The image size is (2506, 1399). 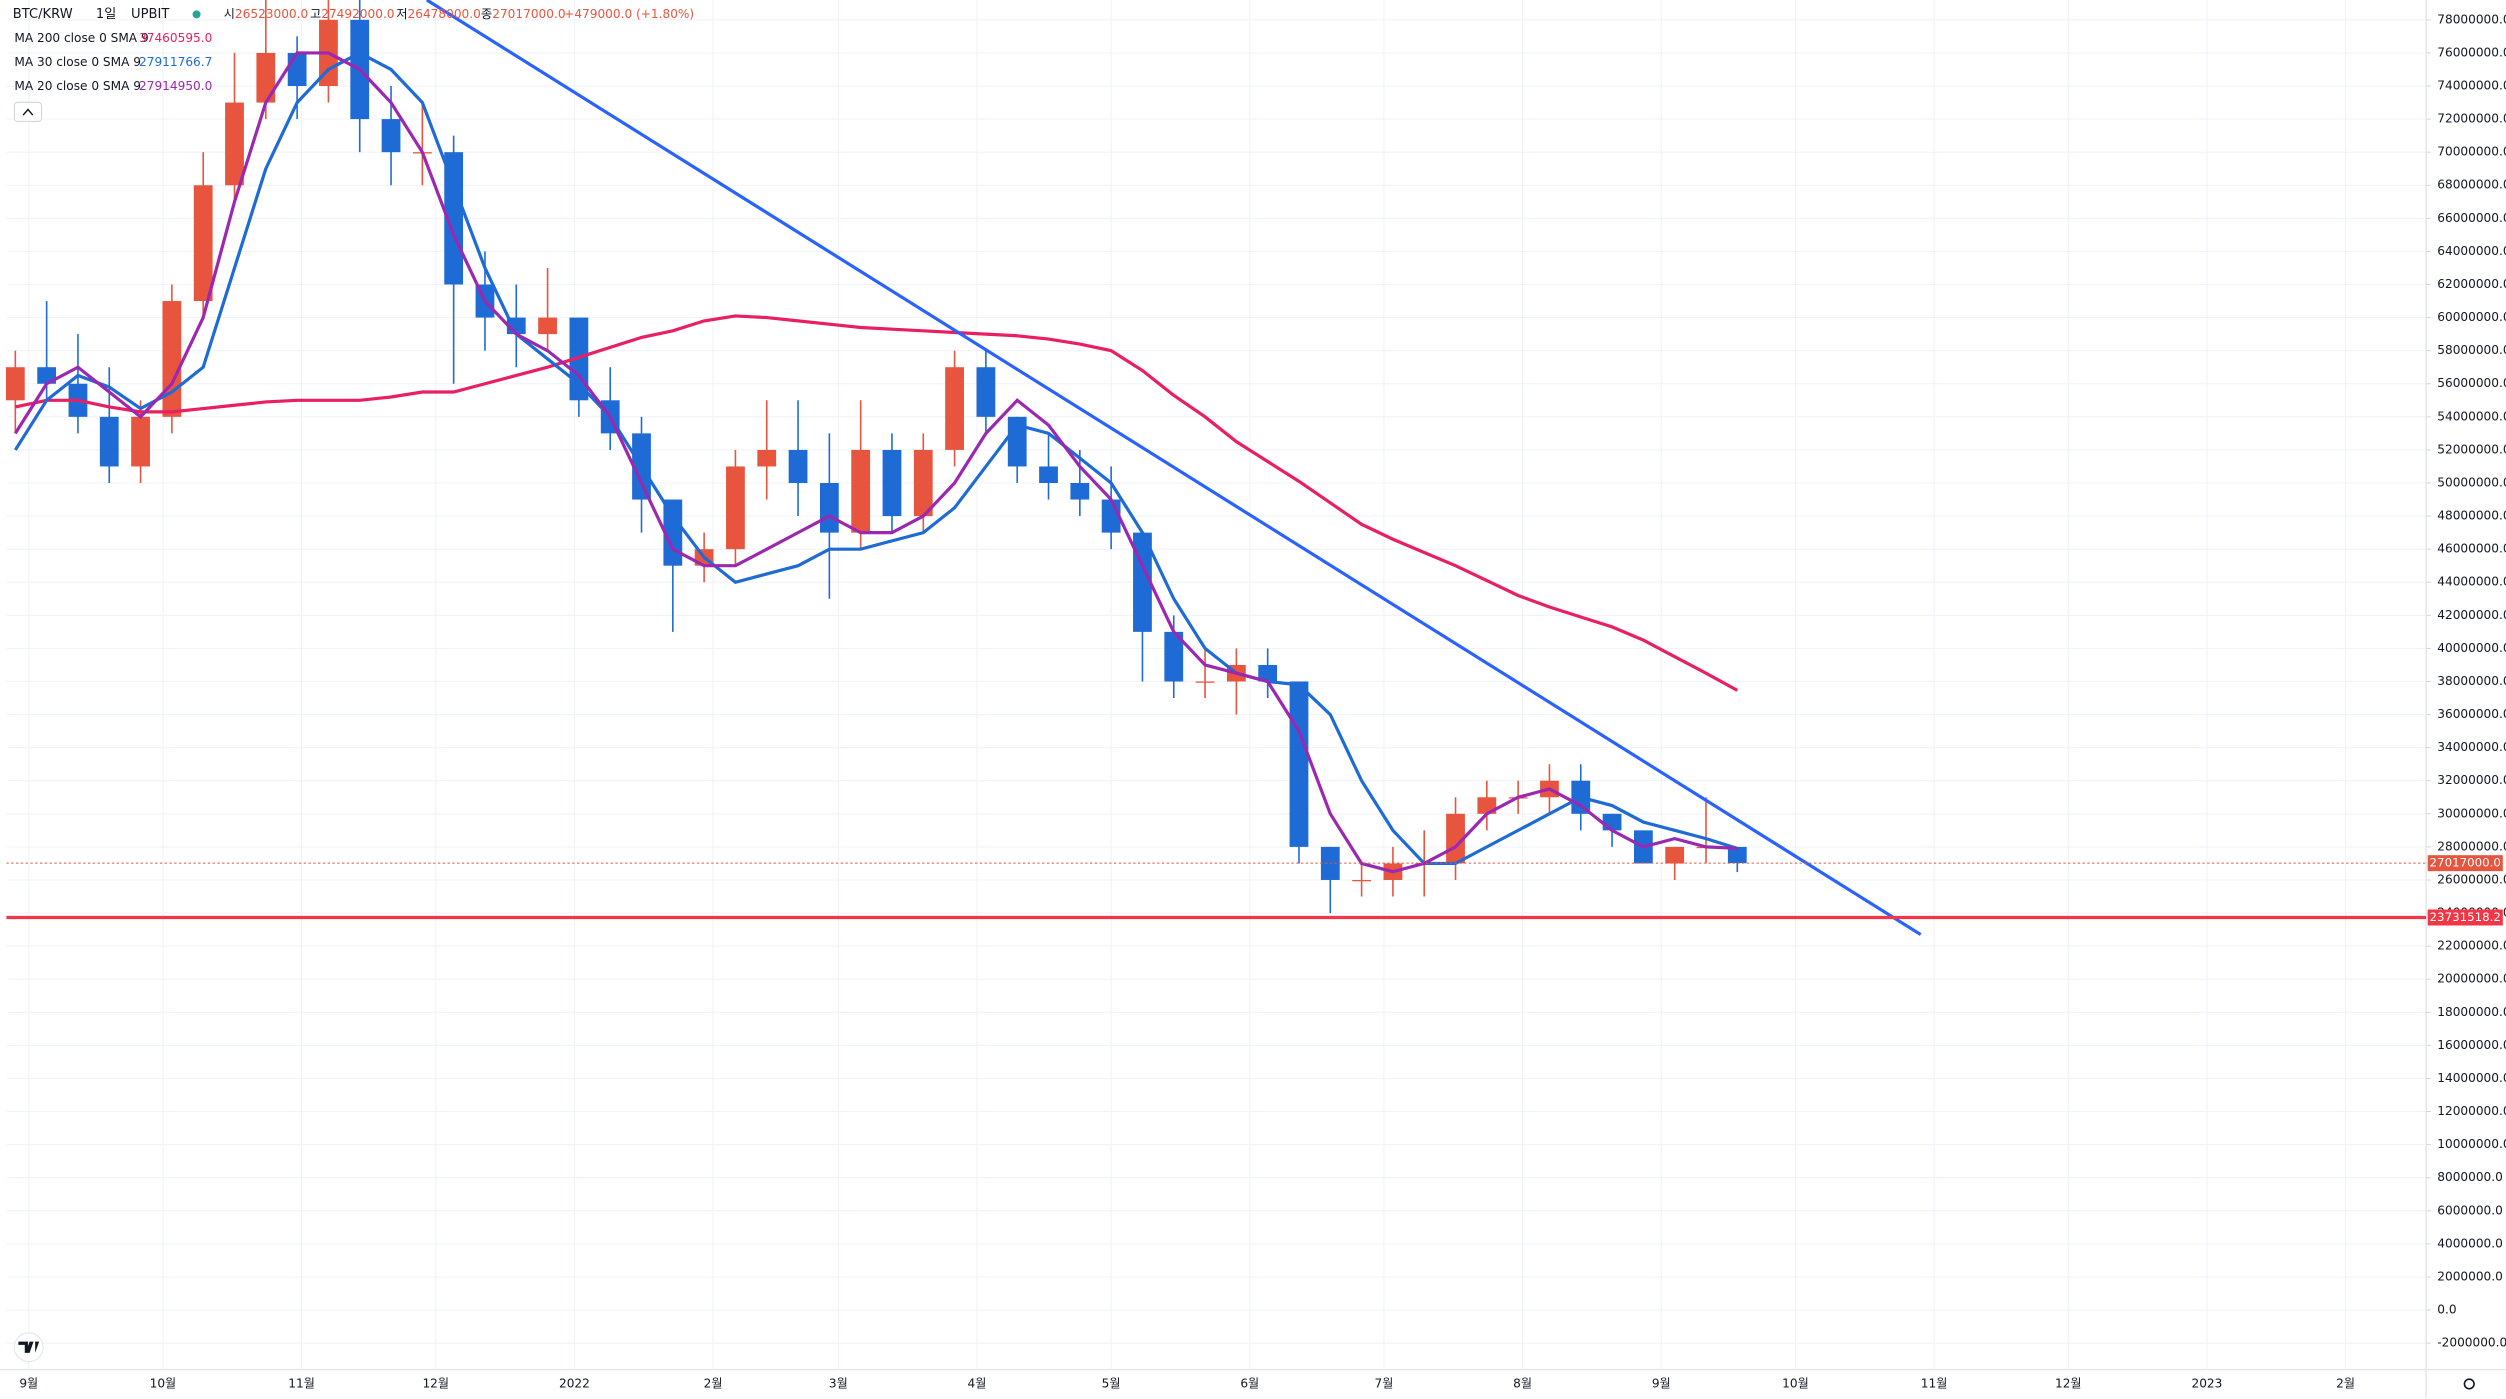 What do you see at coordinates (2470, 1243) in the screenshot?
I see `y-tick-label: 4000000.0` at bounding box center [2470, 1243].